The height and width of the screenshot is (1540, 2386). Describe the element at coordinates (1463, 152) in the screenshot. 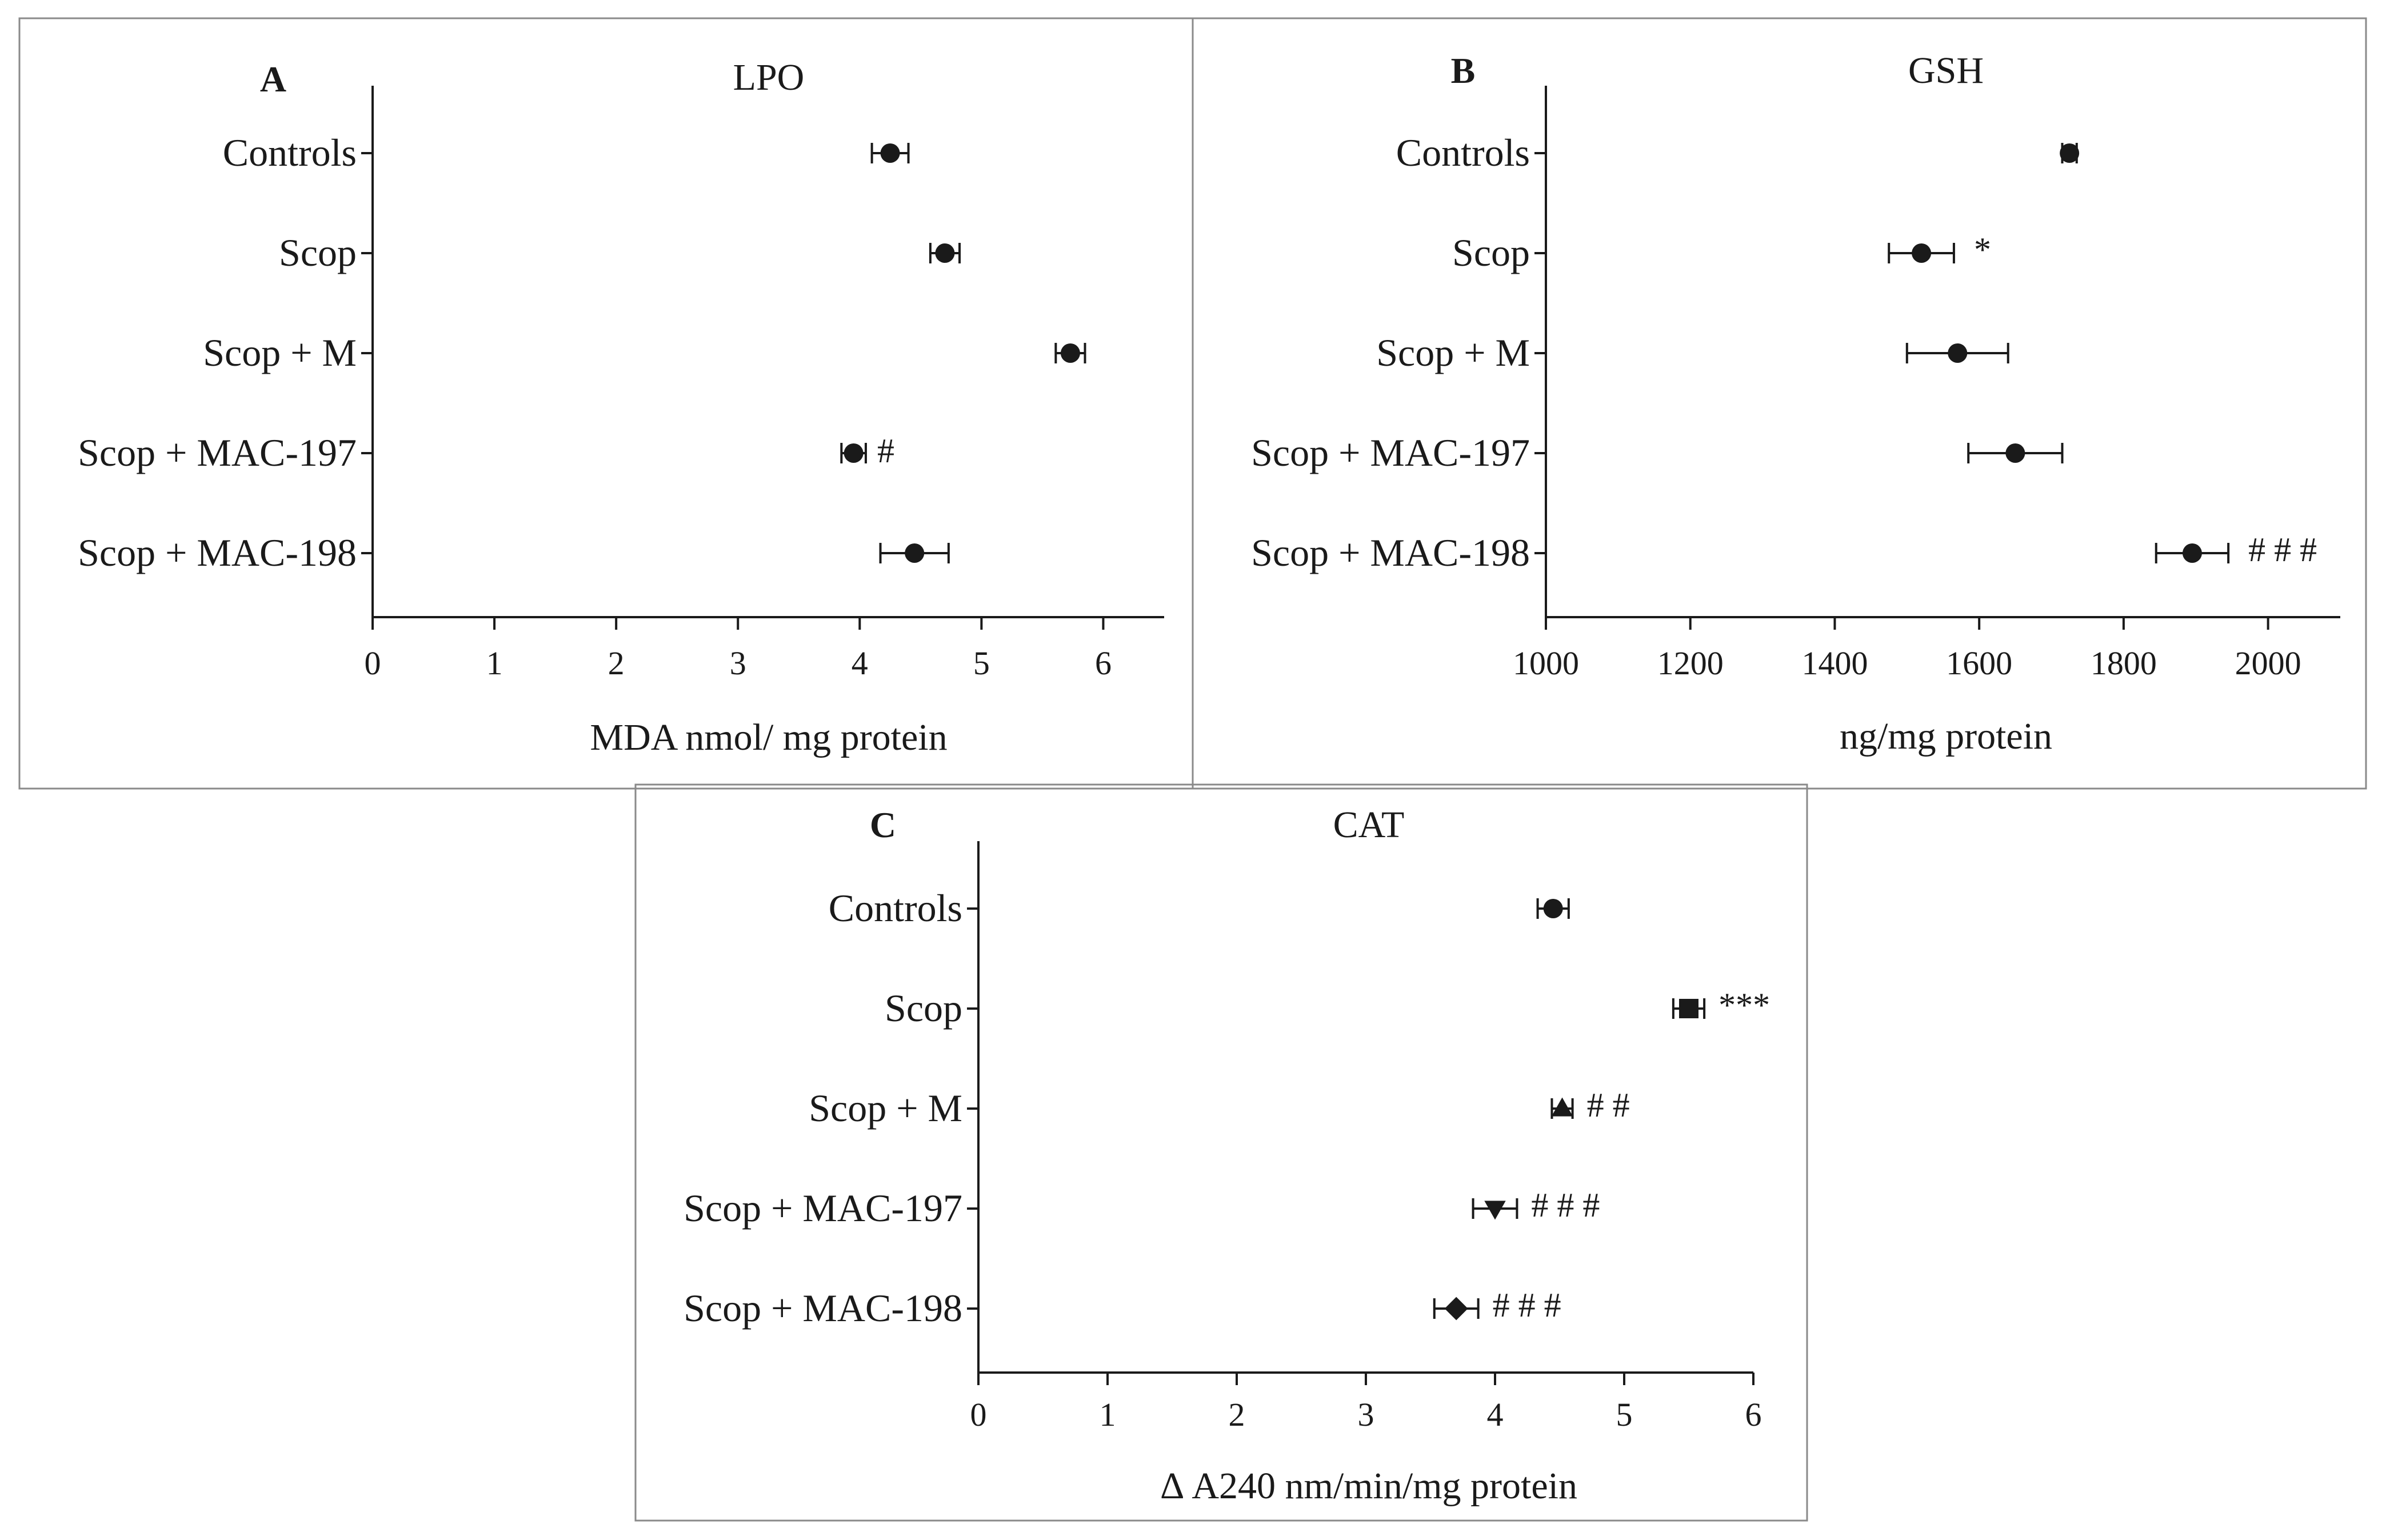

I see `panel-b-category-label: Controls` at that location.